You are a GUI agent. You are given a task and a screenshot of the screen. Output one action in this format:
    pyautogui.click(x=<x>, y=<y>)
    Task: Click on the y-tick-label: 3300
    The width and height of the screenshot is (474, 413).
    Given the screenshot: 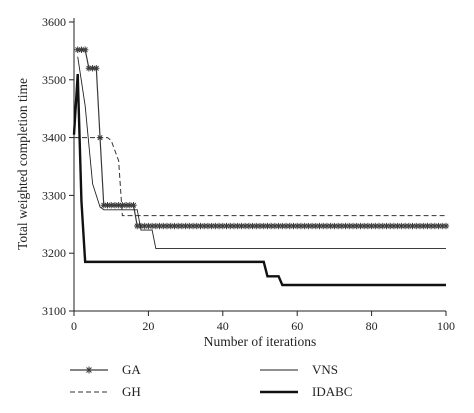 What is the action you would take?
    pyautogui.click(x=54, y=195)
    